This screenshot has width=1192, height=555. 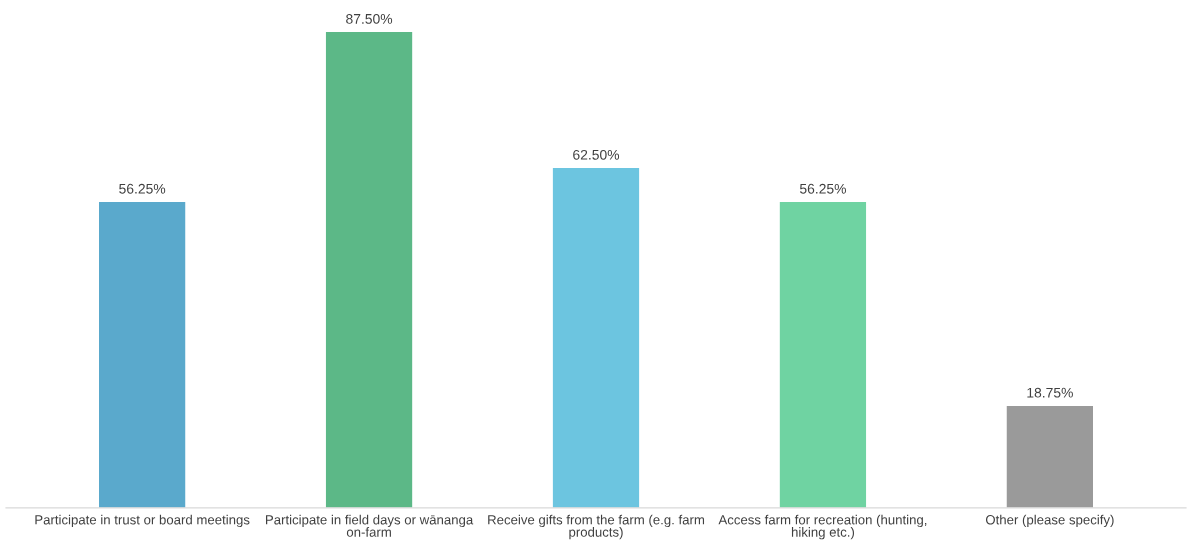 What do you see at coordinates (142, 521) in the screenshot?
I see `x-tick-label: Participate in trust or board meetings` at bounding box center [142, 521].